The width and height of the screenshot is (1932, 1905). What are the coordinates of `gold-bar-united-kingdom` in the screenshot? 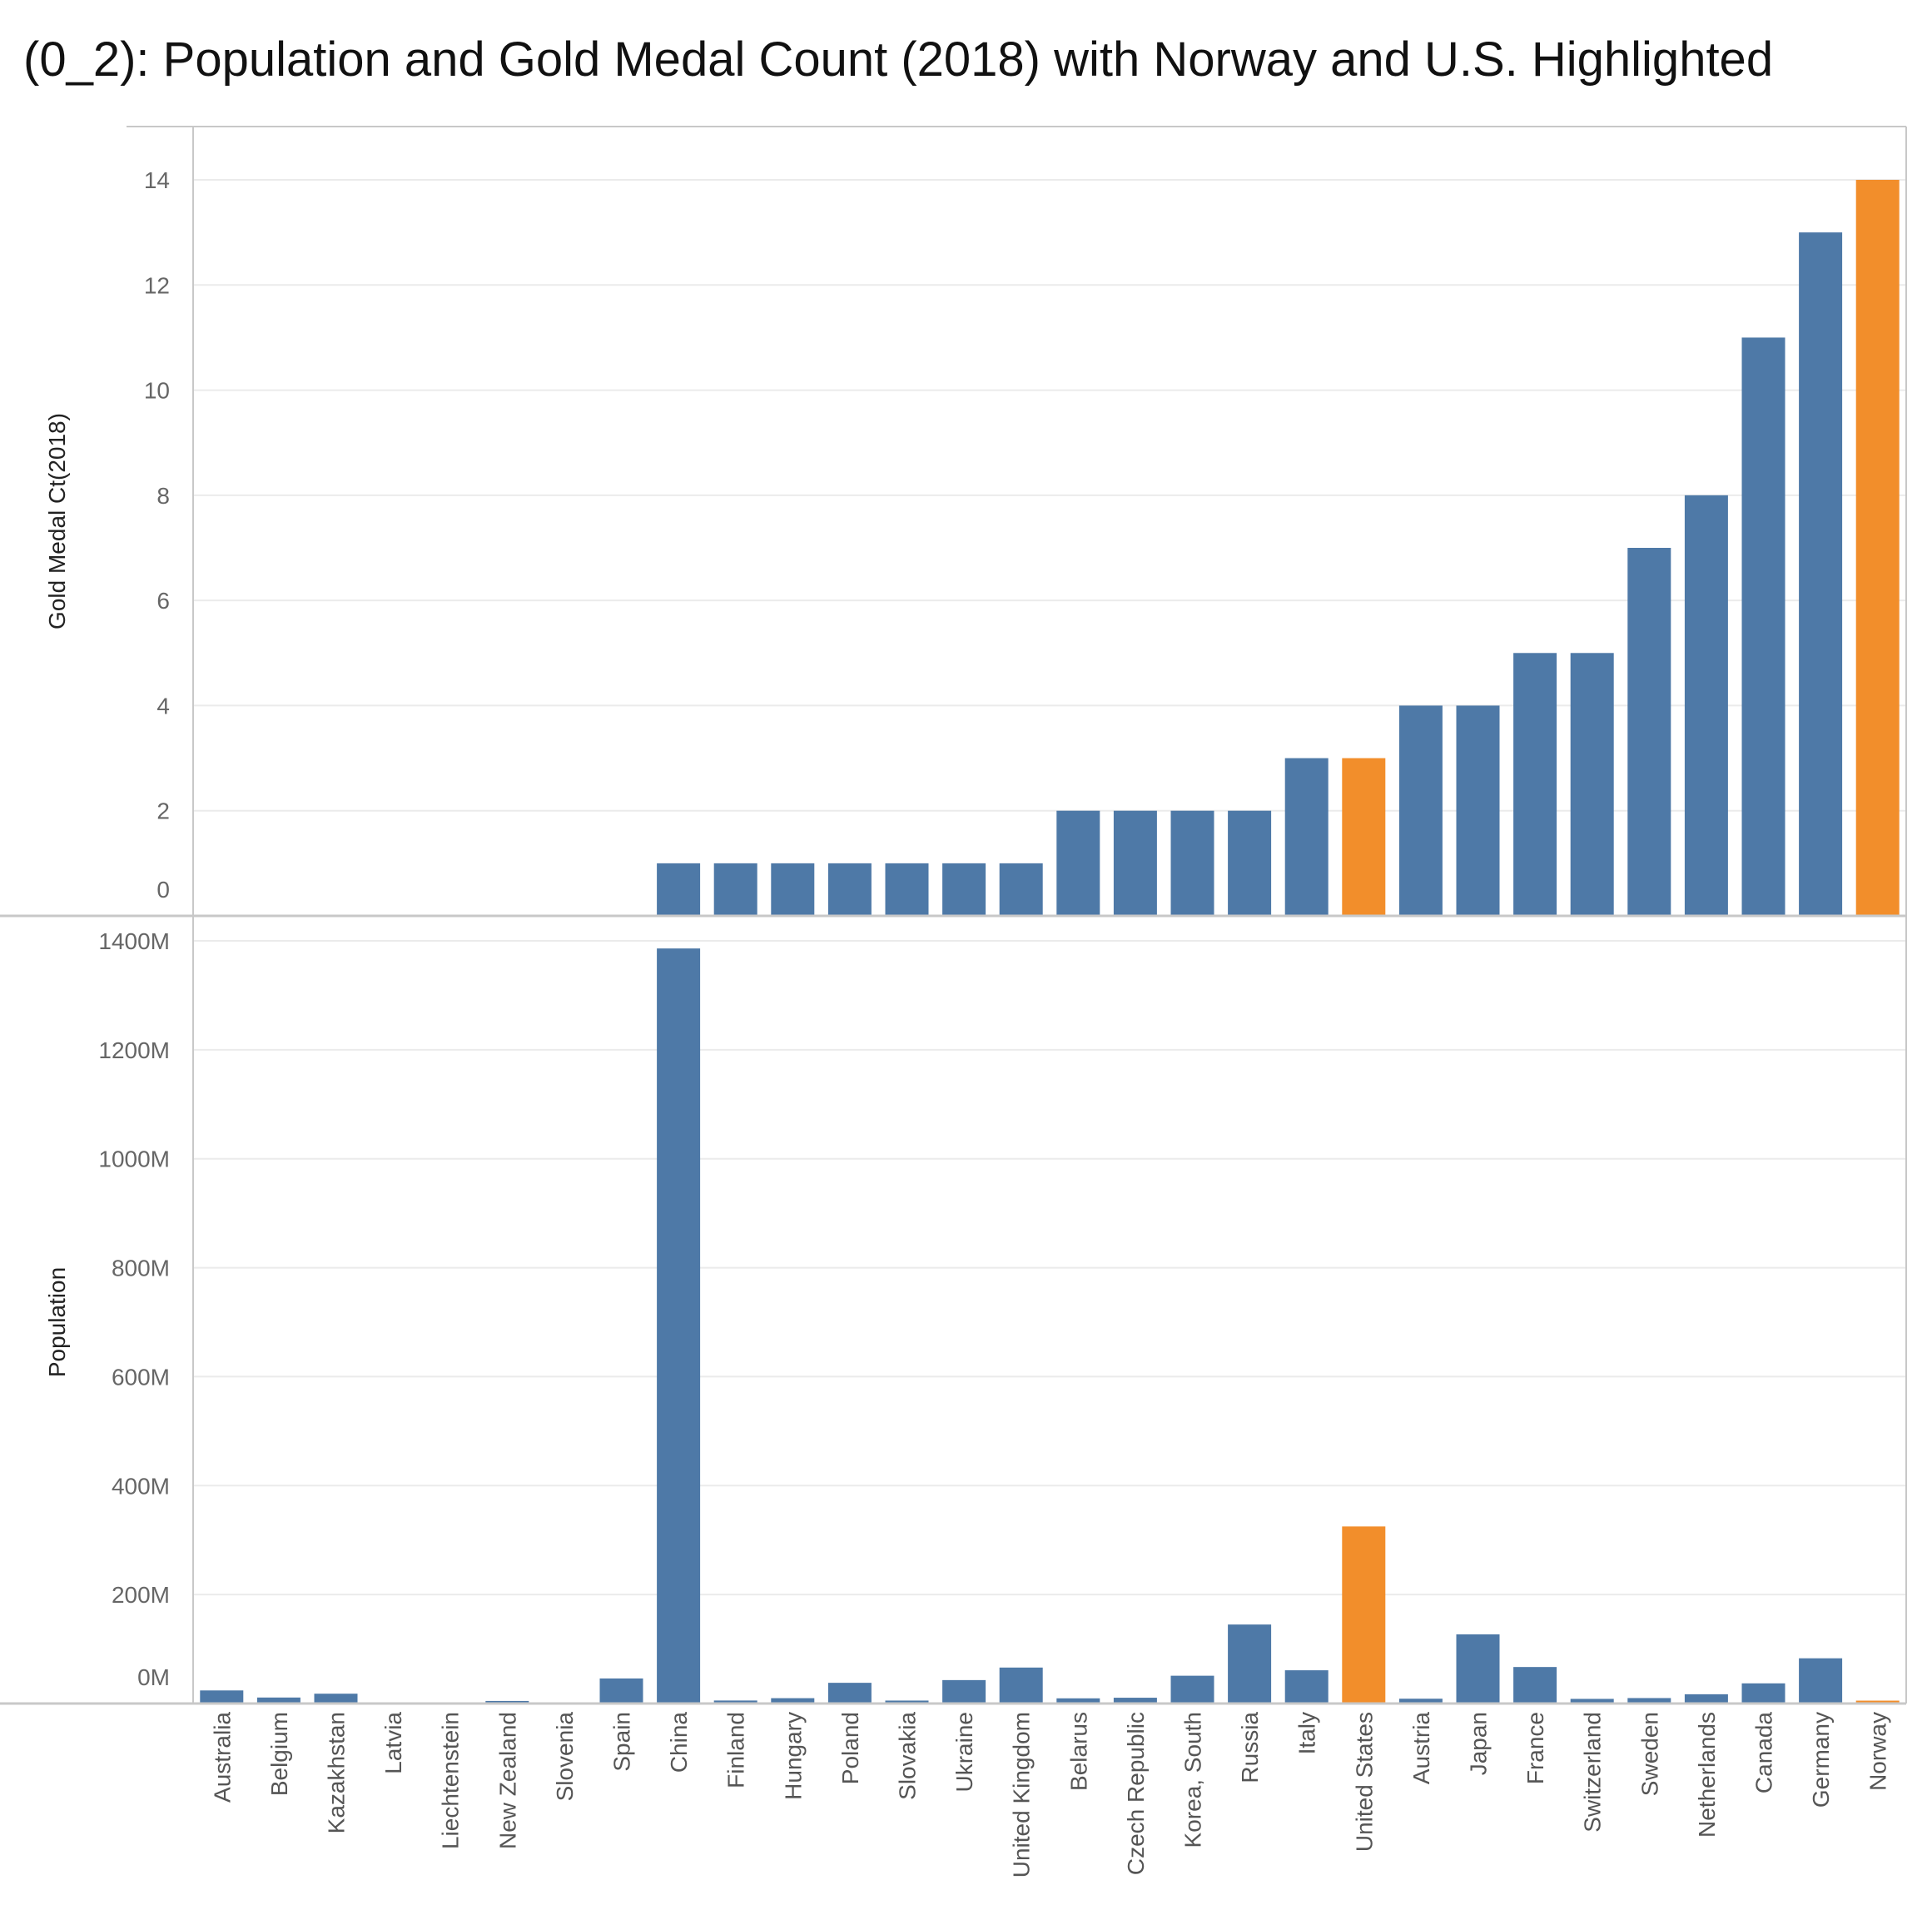 It's located at (1021, 889).